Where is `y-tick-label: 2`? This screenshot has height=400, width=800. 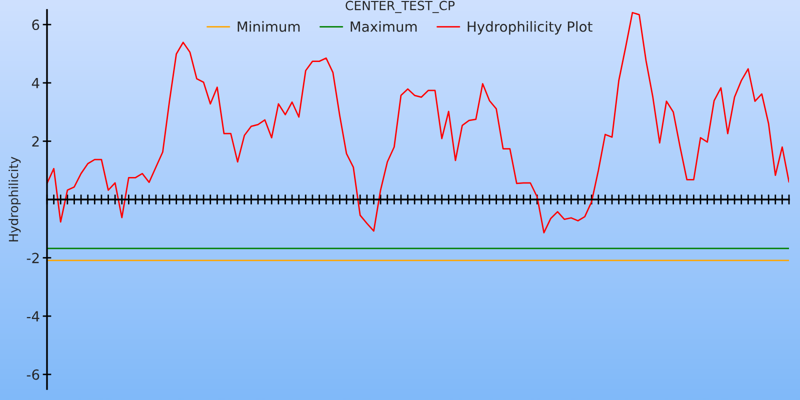
y-tick-label: 2 is located at coordinates (35, 141).